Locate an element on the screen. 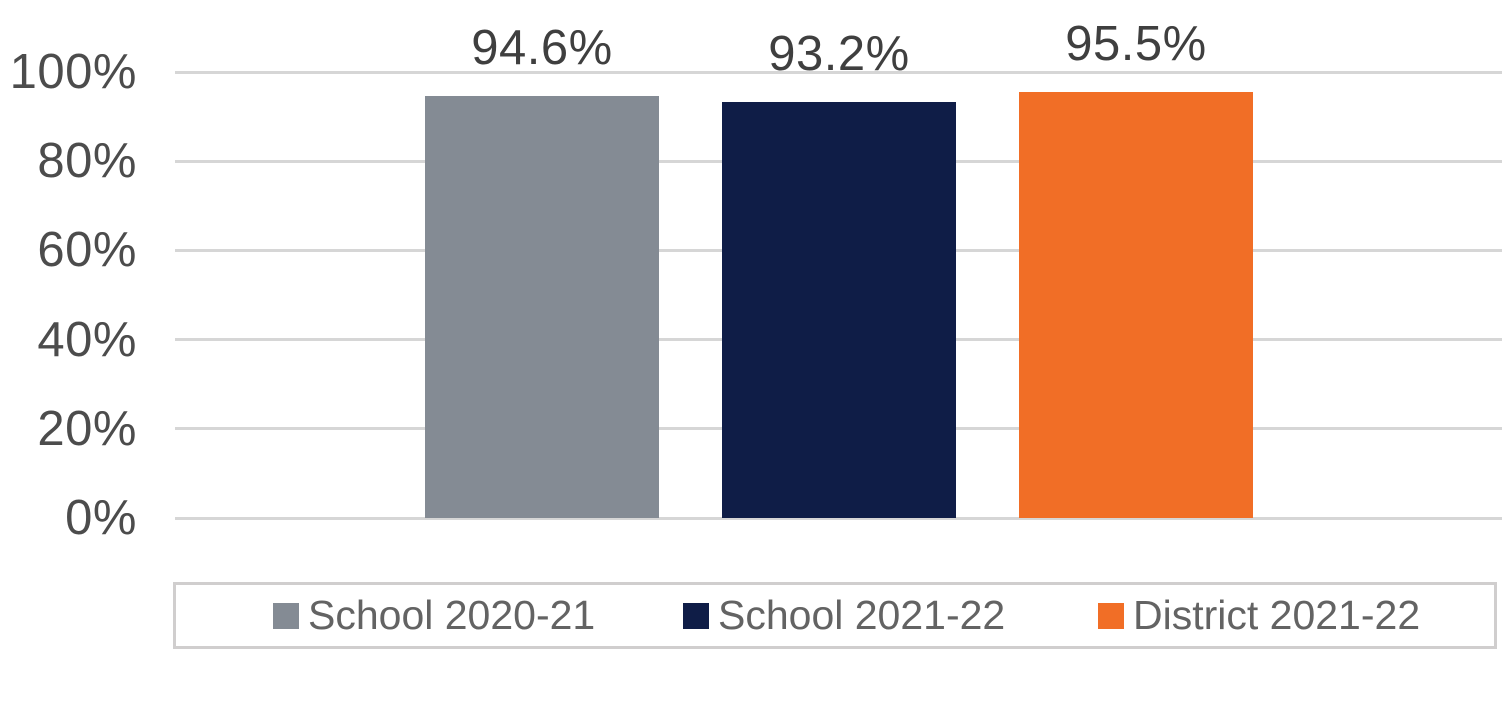 The image size is (1507, 724). bar-value-label: 93.2% is located at coordinates (839, 54).